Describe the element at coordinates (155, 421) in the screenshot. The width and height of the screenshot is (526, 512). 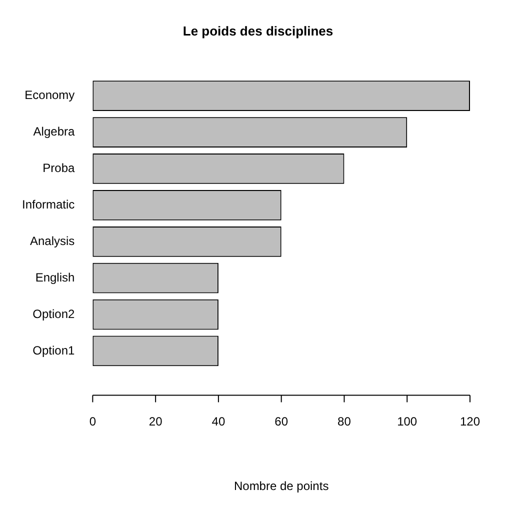
I see `x-tick-label: 20` at that location.